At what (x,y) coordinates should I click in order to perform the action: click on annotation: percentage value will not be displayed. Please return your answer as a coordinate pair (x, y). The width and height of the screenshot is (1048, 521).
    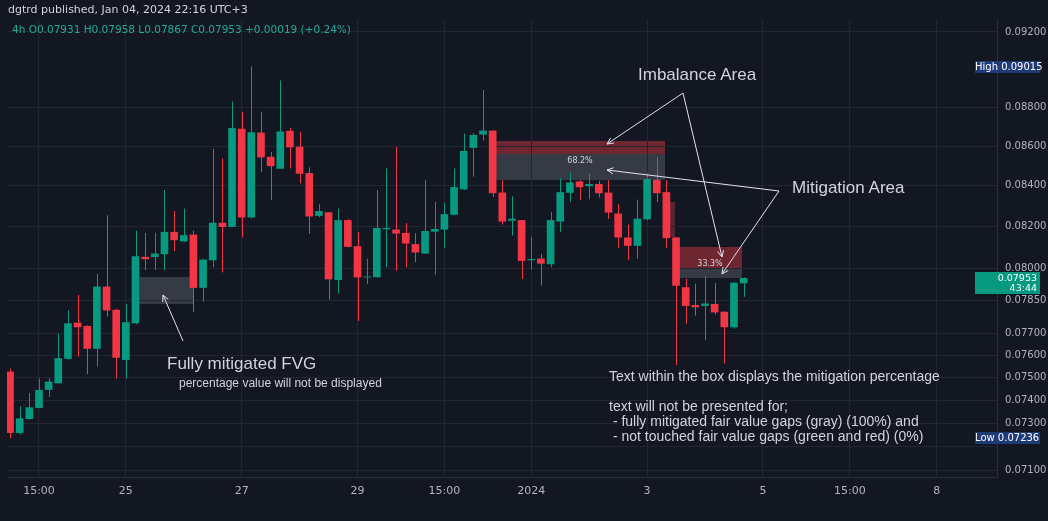
    Looking at the image, I should click on (280, 383).